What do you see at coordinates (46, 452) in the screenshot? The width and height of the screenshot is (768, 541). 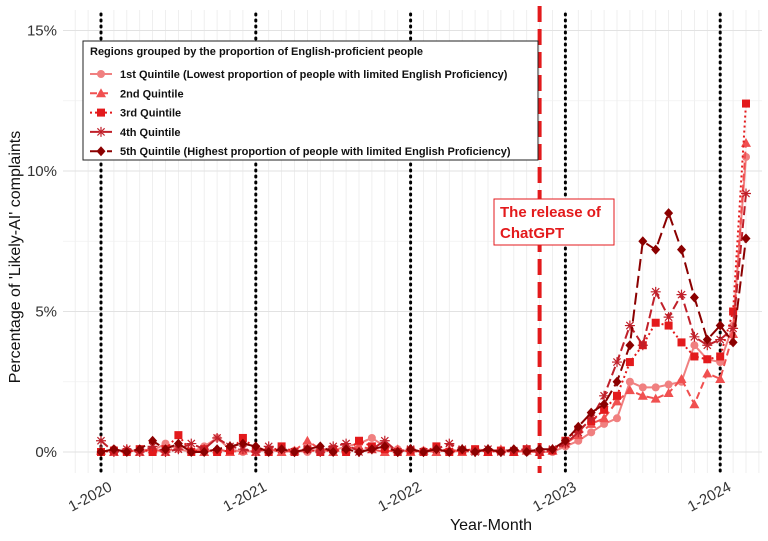 I see `y-tick-label: 0%` at bounding box center [46, 452].